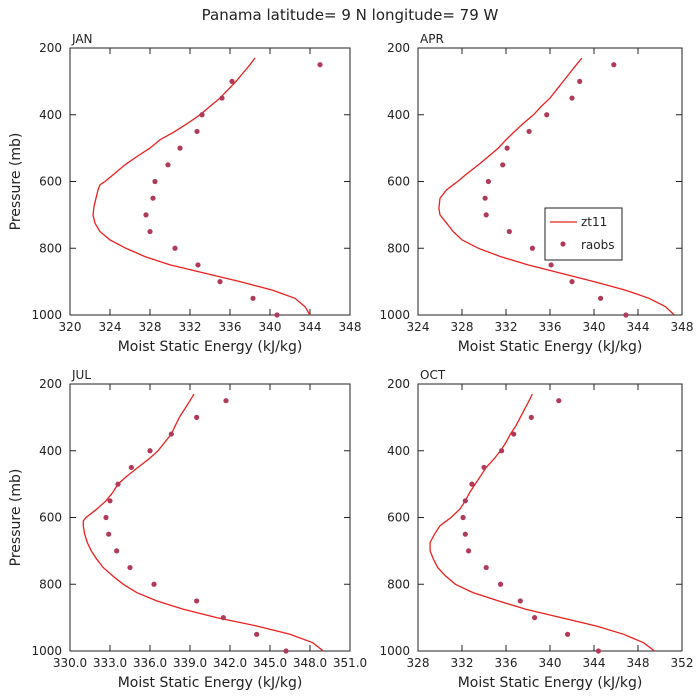  Describe the element at coordinates (230, 663) in the screenshot. I see `jul-x-tick-label: 342.0` at that location.